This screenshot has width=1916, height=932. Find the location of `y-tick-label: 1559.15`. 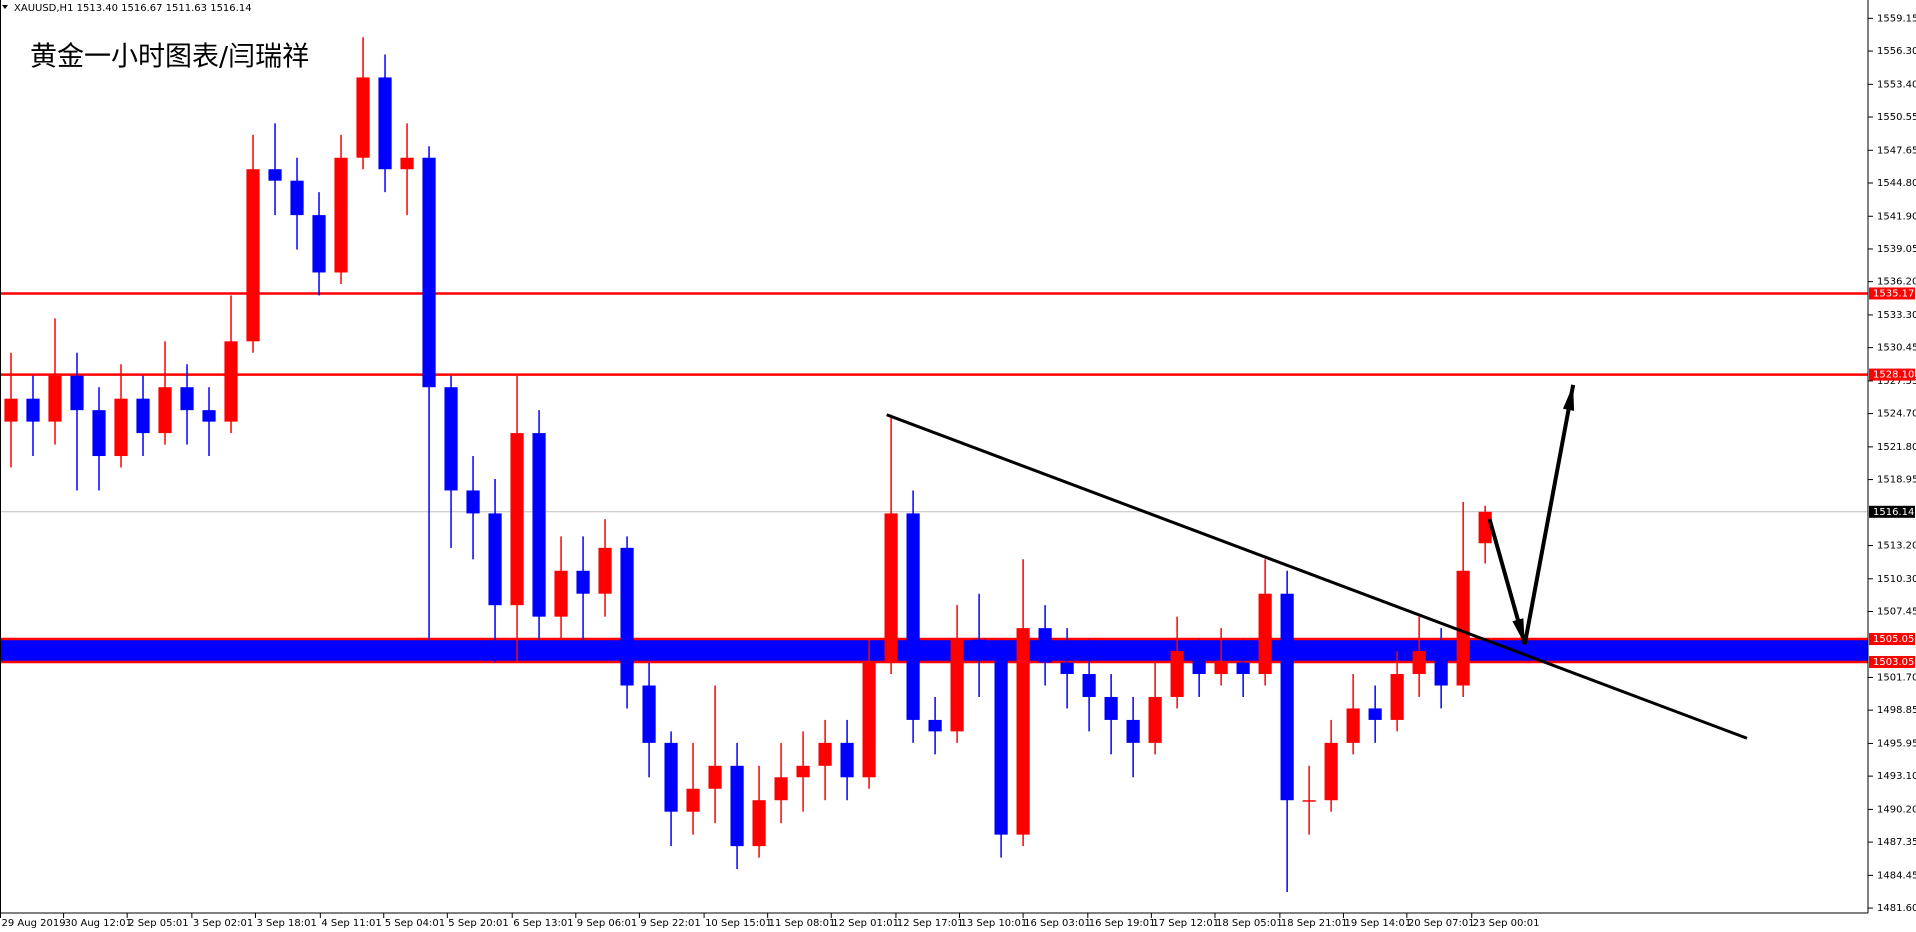

y-tick-label: 1559.15 is located at coordinates (1896, 18).